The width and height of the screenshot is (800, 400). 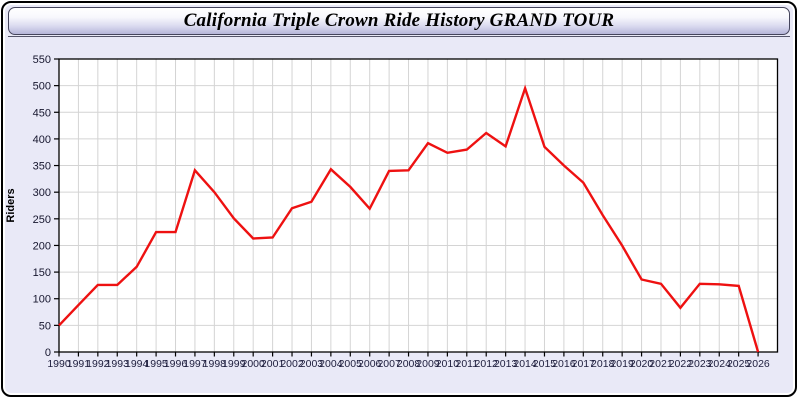 I want to click on x-tick-label: 2007, so click(x=389, y=364).